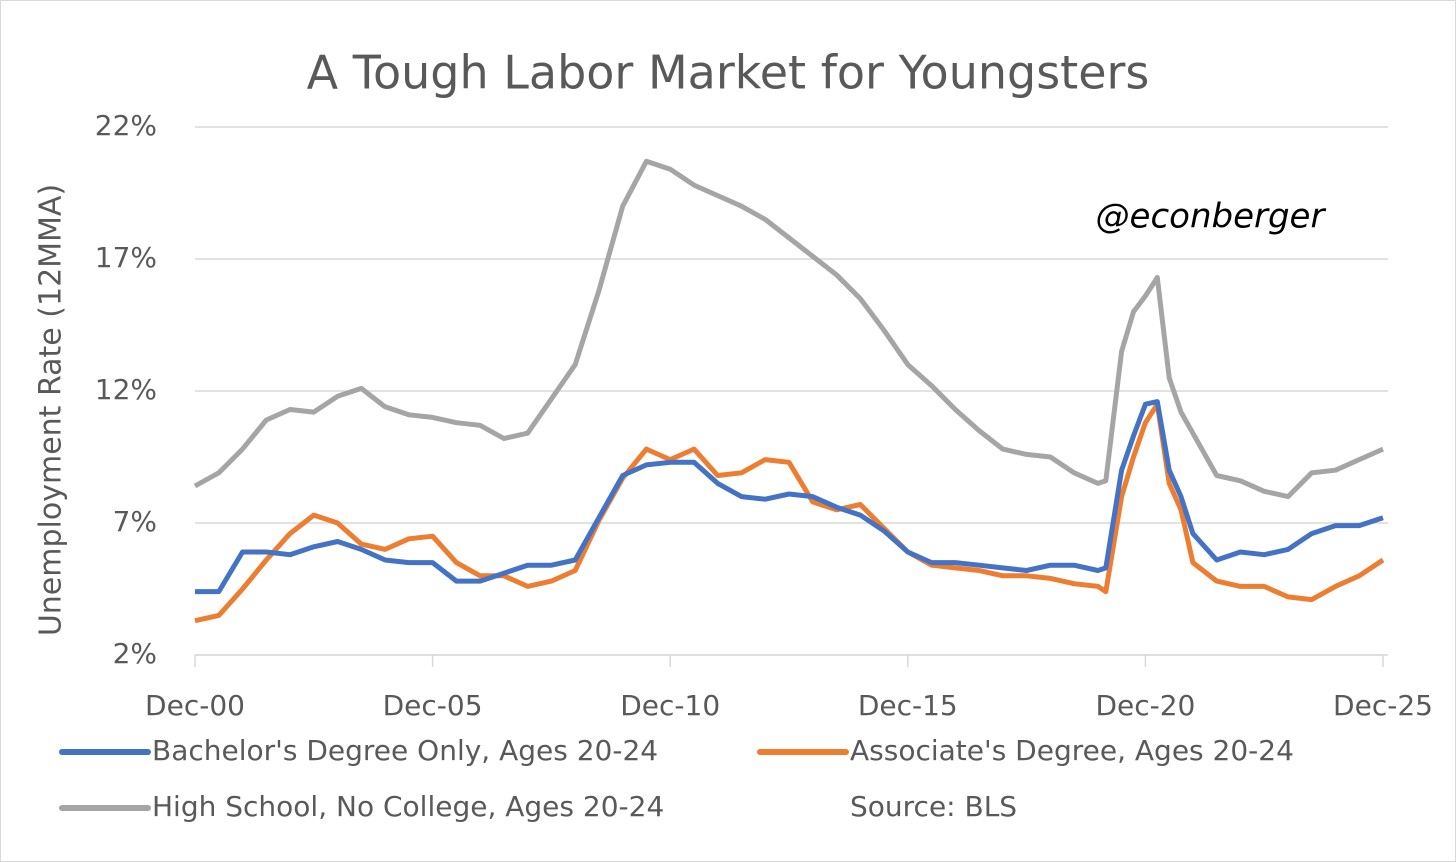  What do you see at coordinates (195, 705) in the screenshot?
I see `x-tick-label: Dec-00` at bounding box center [195, 705].